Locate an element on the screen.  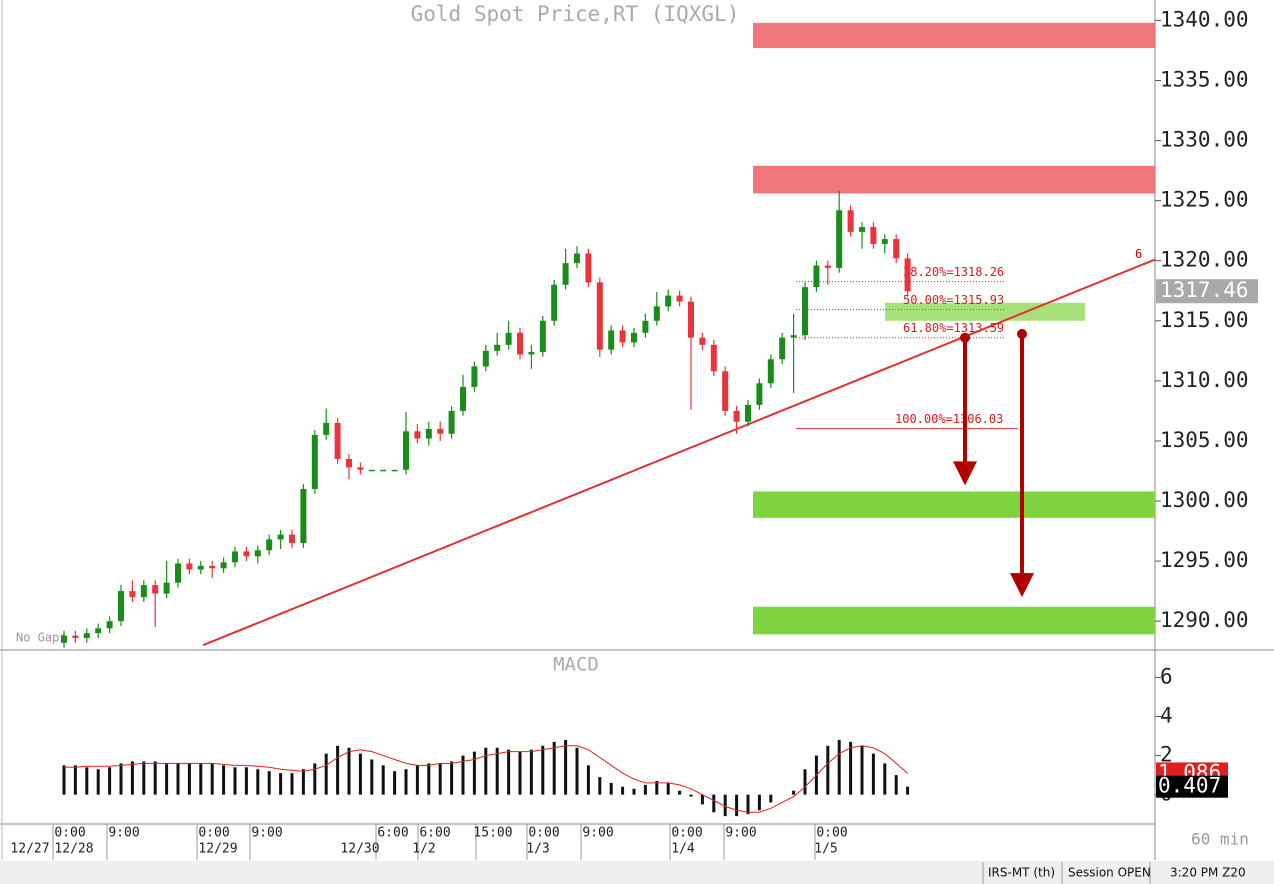
status-bar is located at coordinates (637, 872).